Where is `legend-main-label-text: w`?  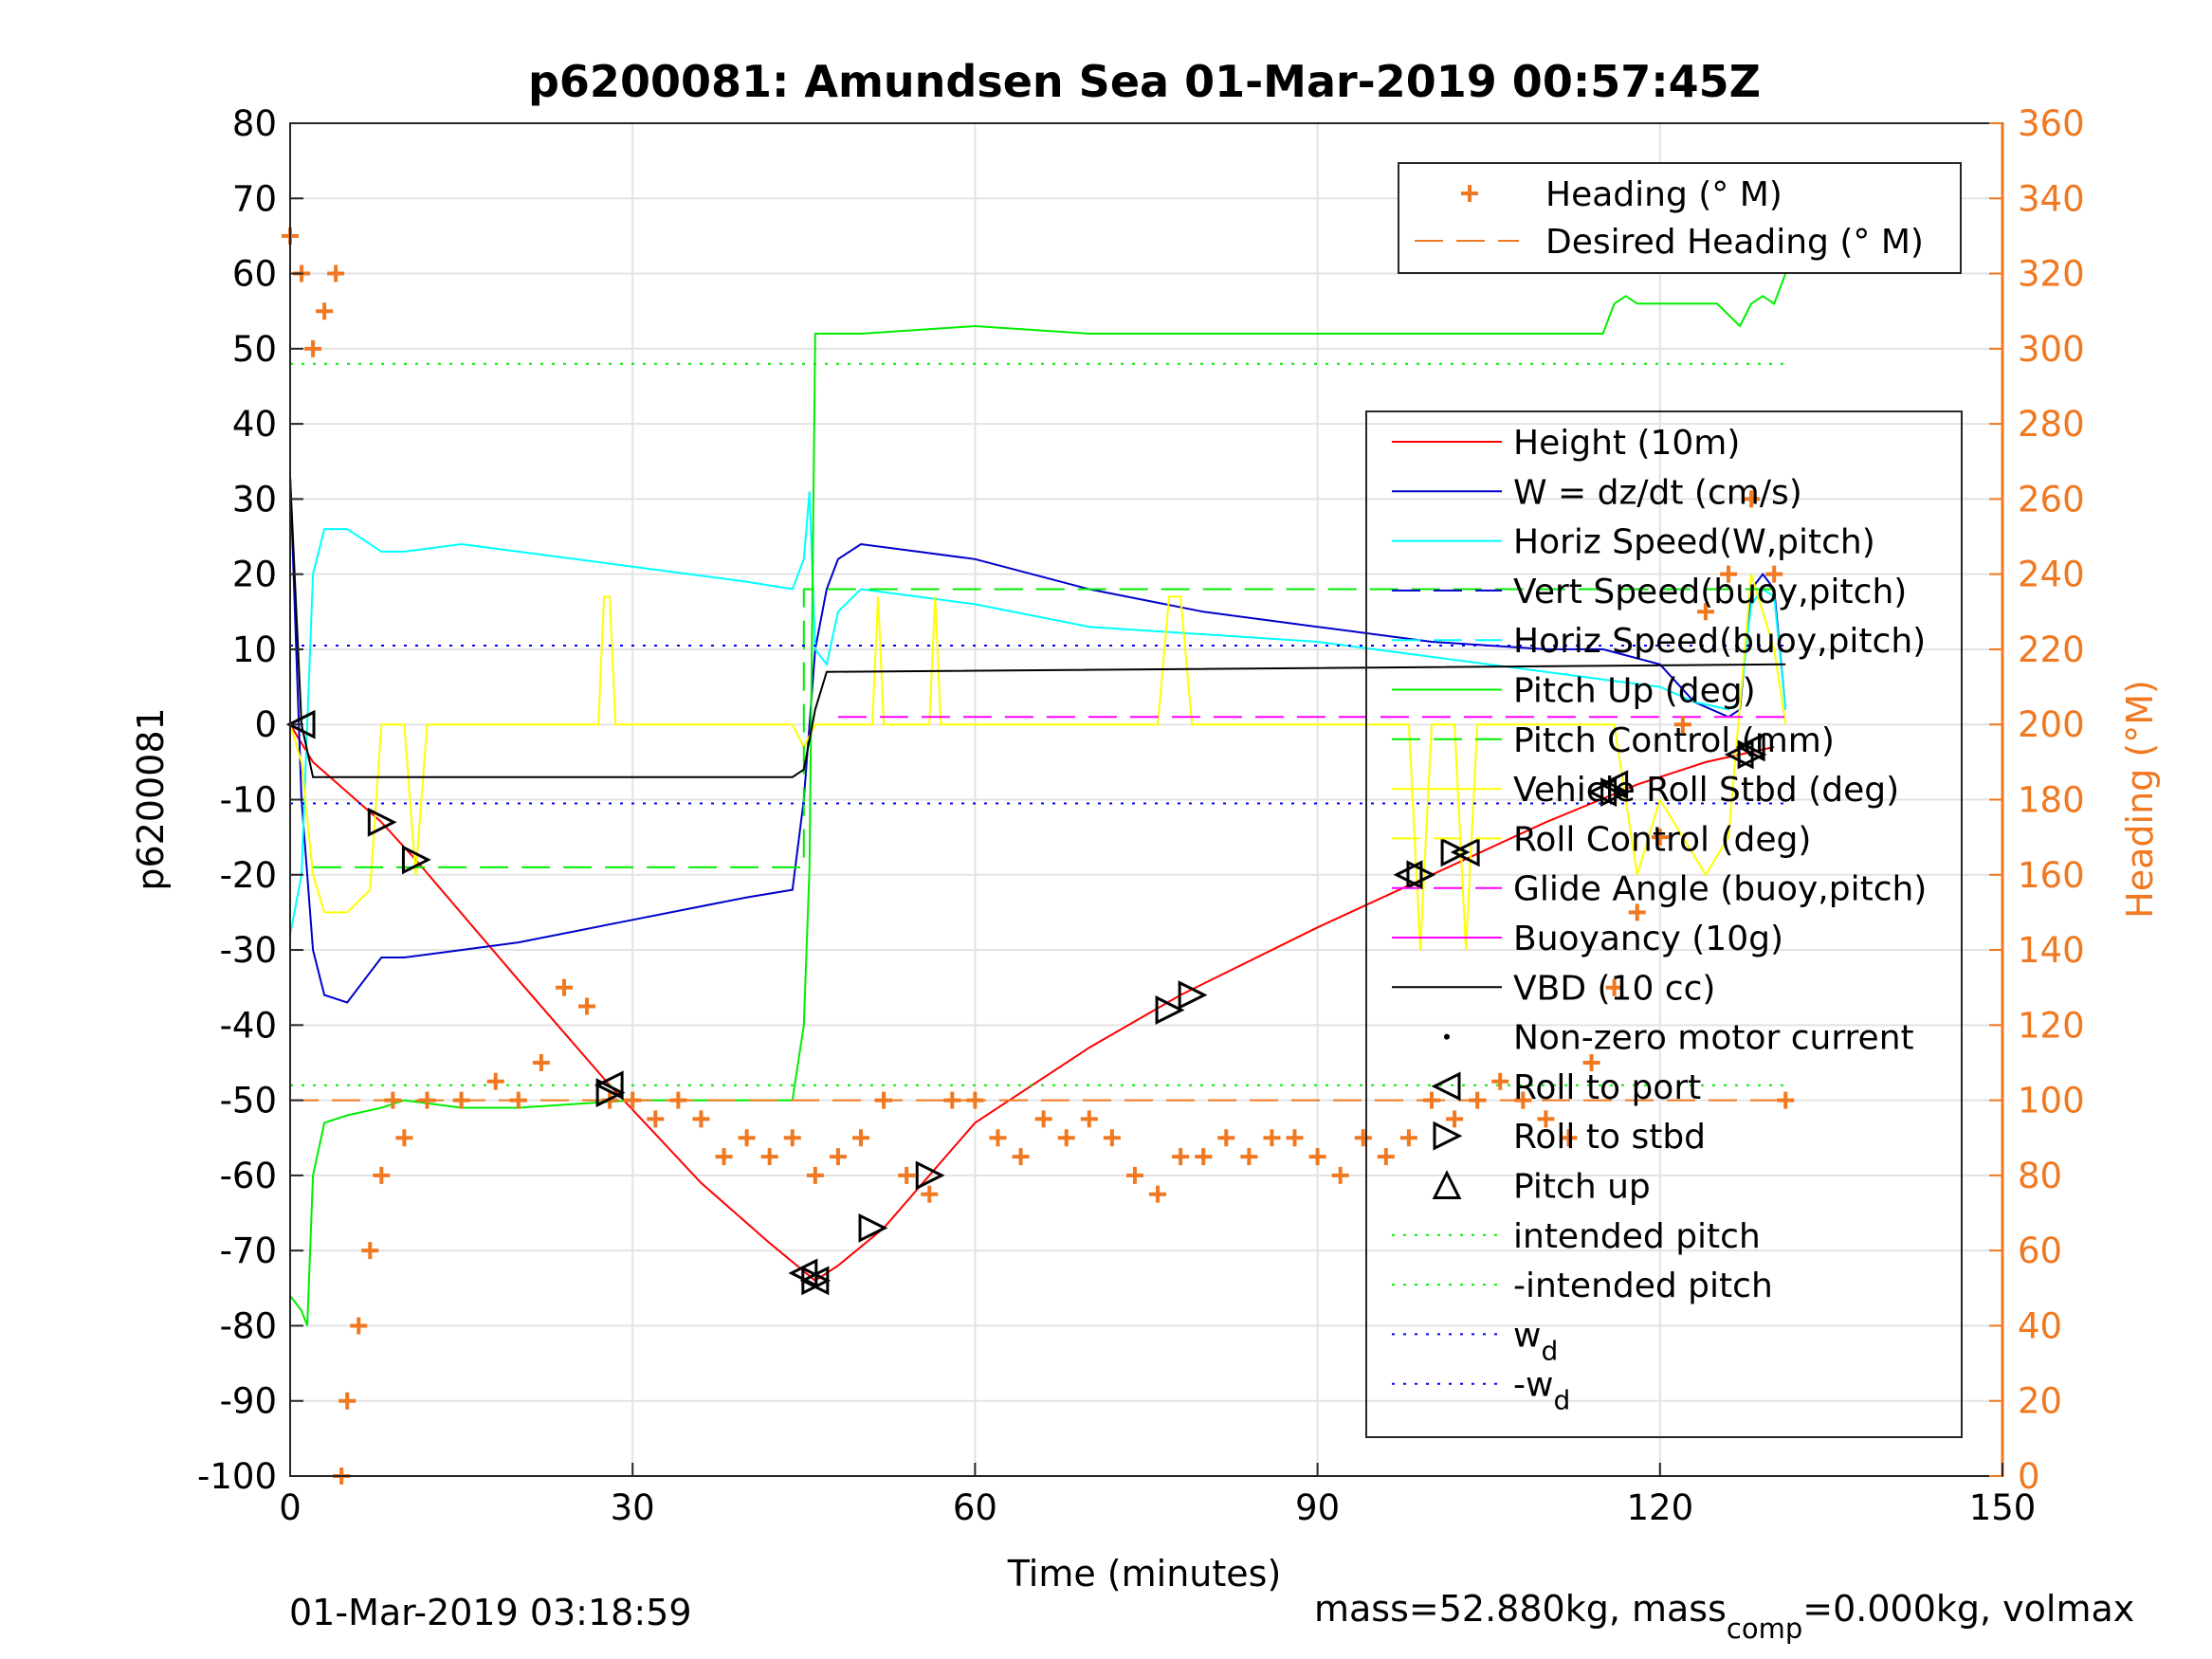
legend-main-label-text: w is located at coordinates (1527, 1335).